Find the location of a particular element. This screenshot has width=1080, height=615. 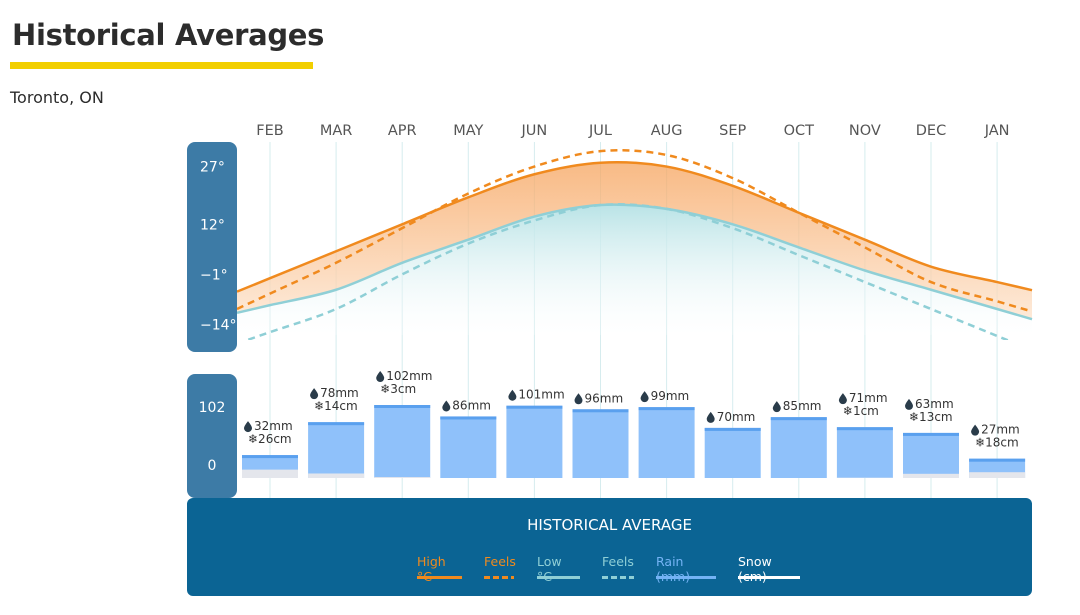

legend-label: High °C is located at coordinates (431, 569).